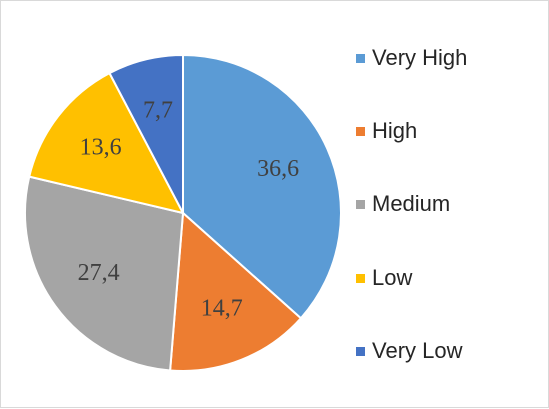 This screenshot has height=409, width=549. What do you see at coordinates (101, 148) in the screenshot?
I see `data-label-low: 13,6` at bounding box center [101, 148].